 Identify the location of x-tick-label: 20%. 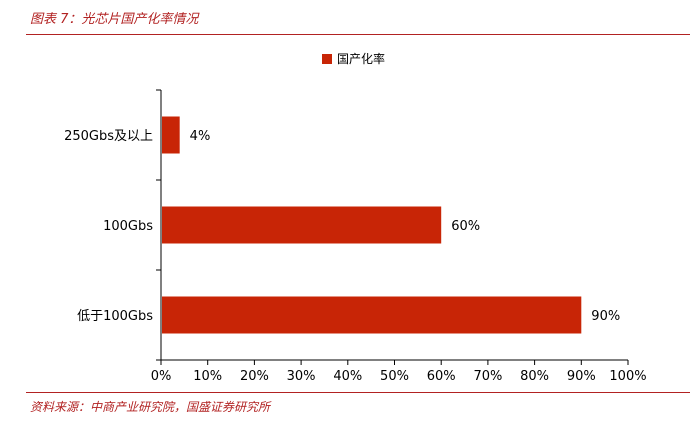
(254, 376).